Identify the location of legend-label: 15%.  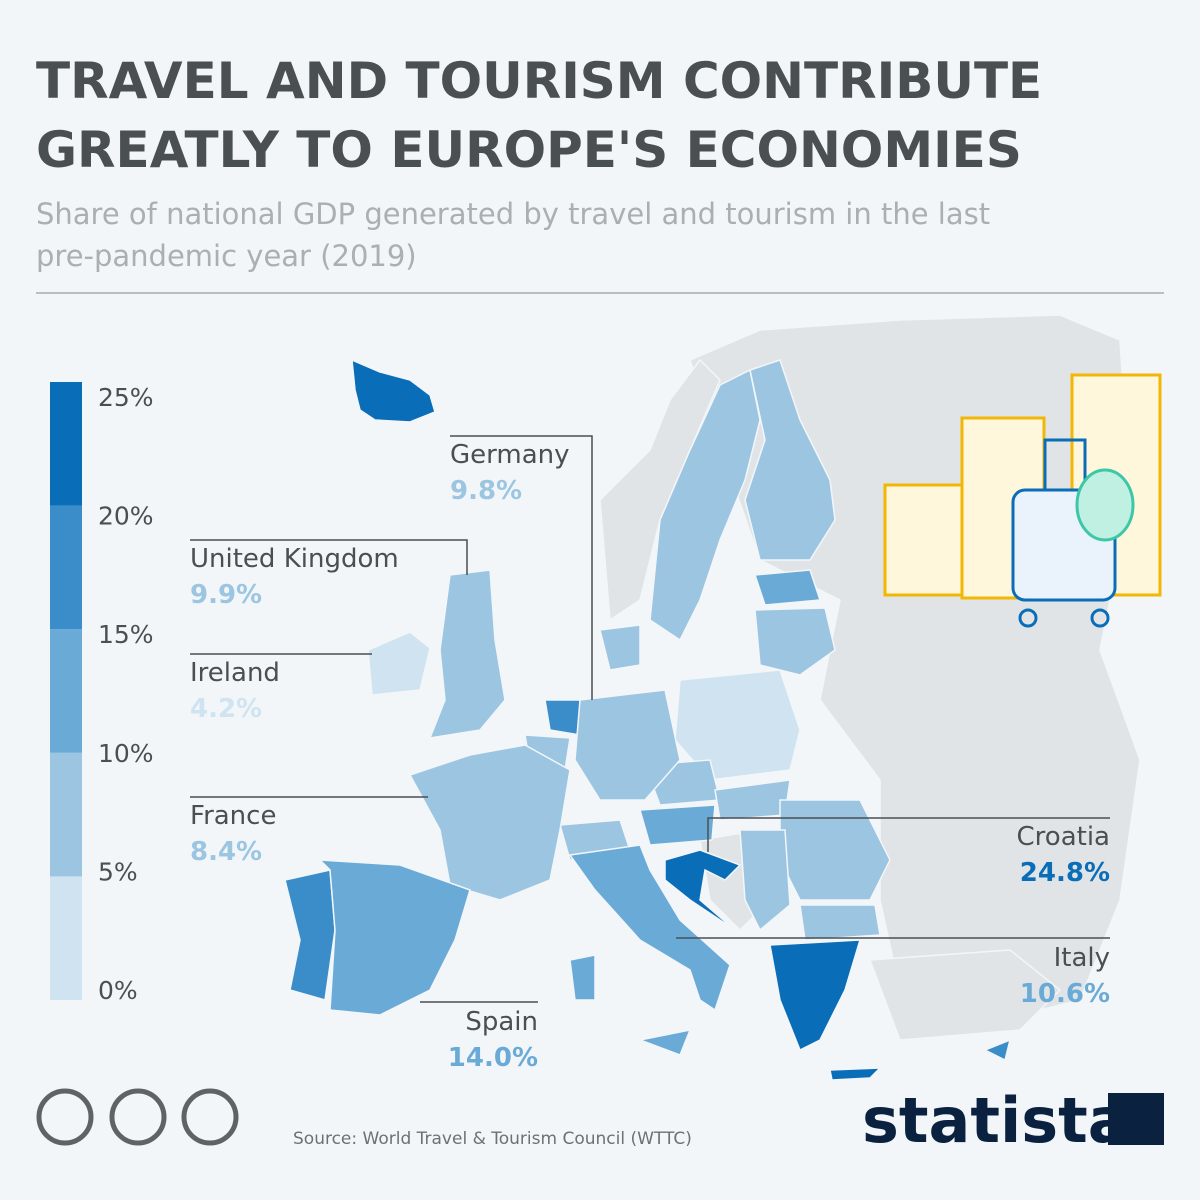
(126, 634).